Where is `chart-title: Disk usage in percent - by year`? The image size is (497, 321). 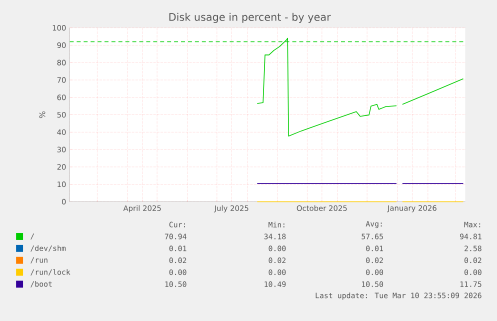
chart-title: Disk usage in percent - by year is located at coordinates (250, 17).